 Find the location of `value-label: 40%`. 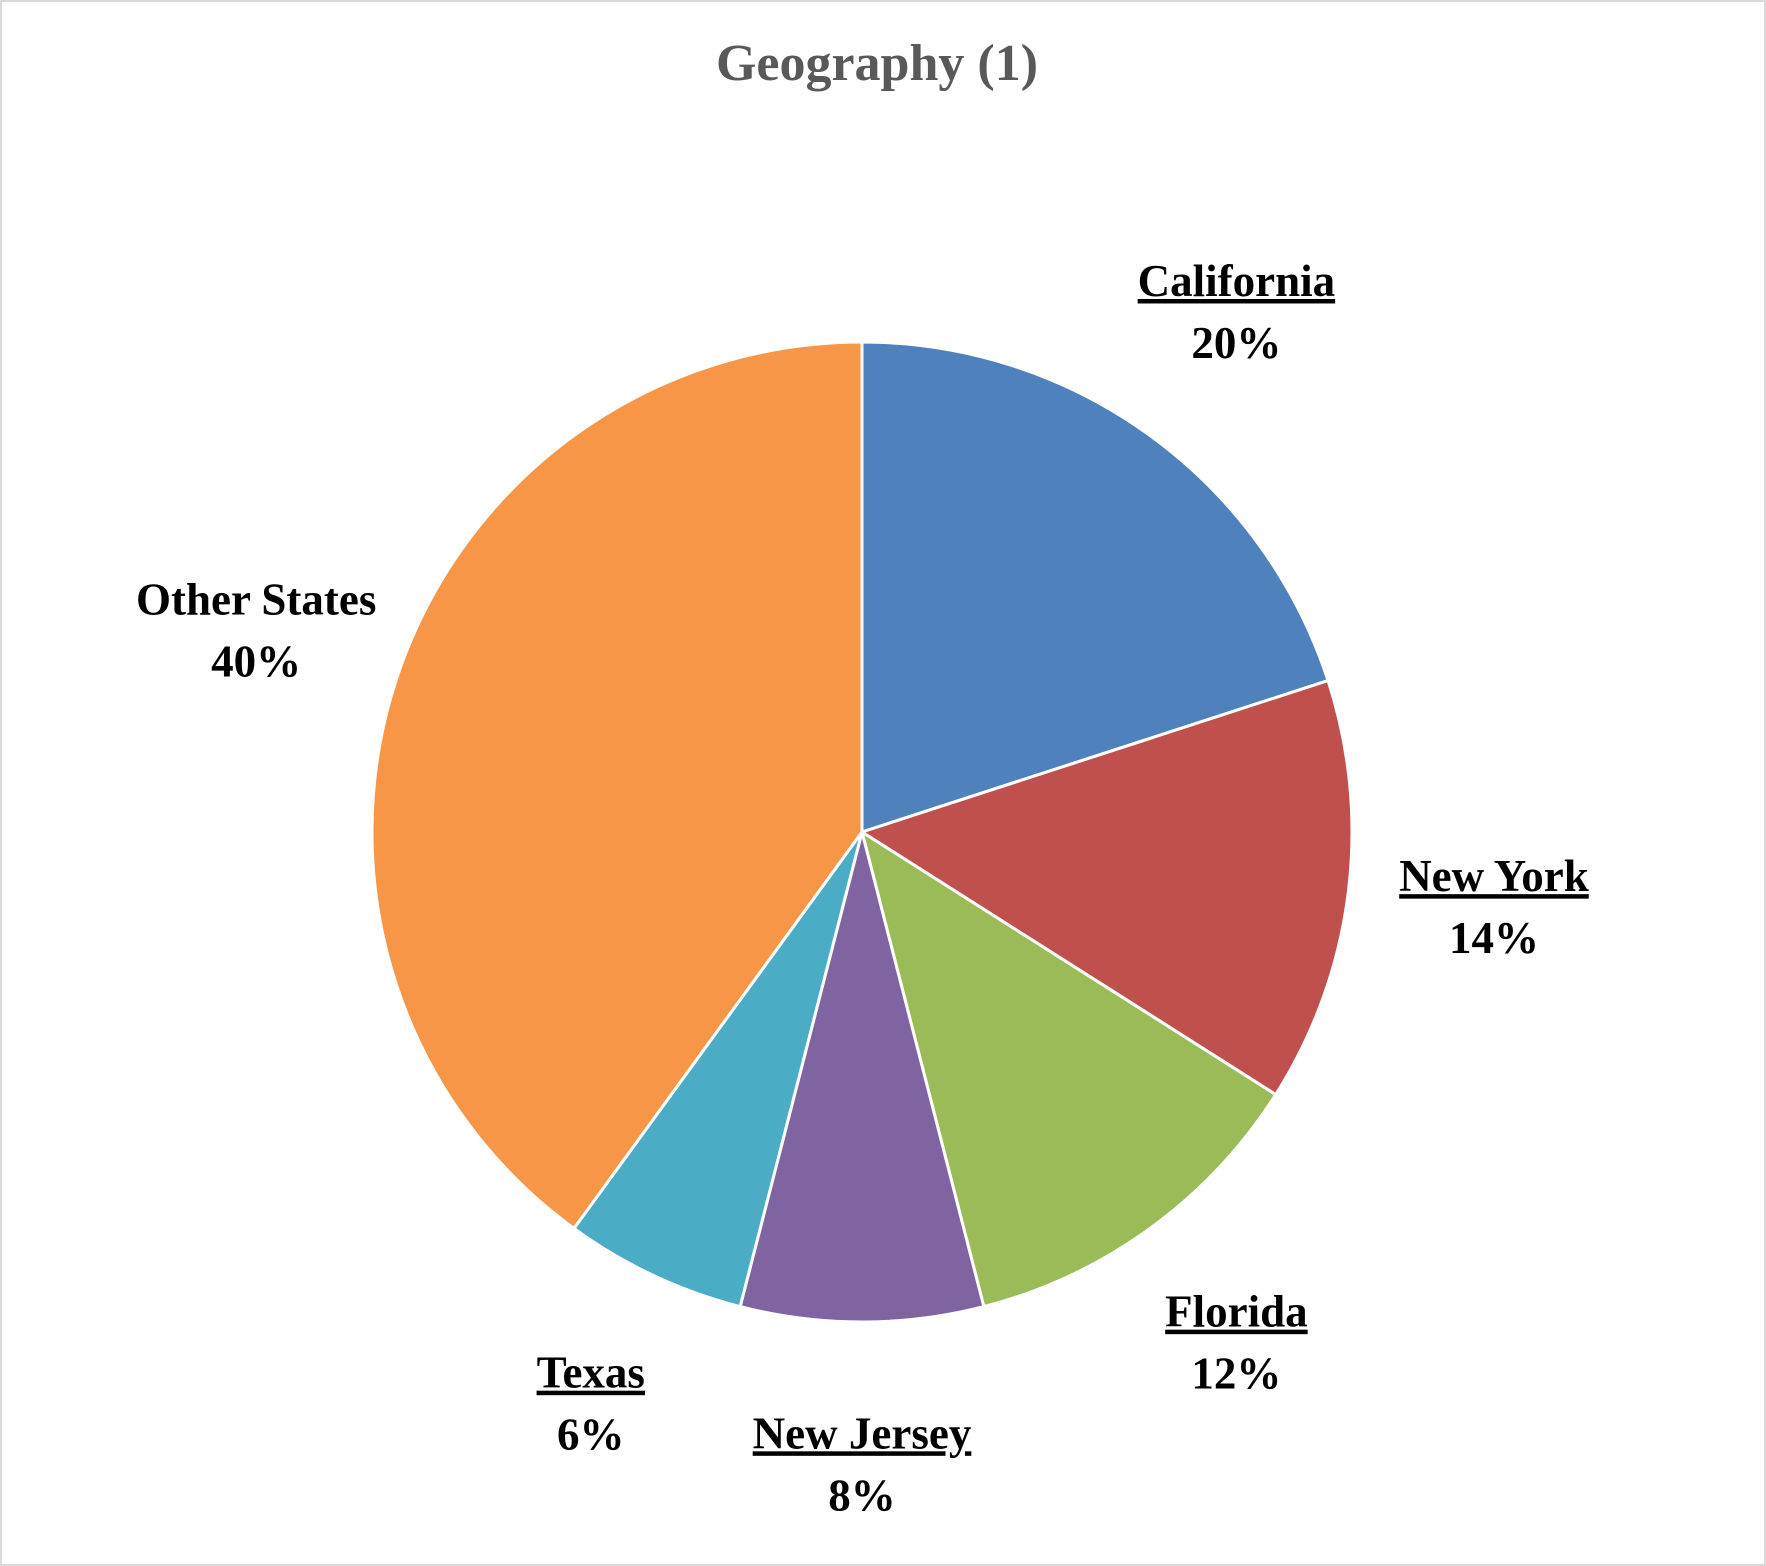

value-label: 40% is located at coordinates (256, 661).